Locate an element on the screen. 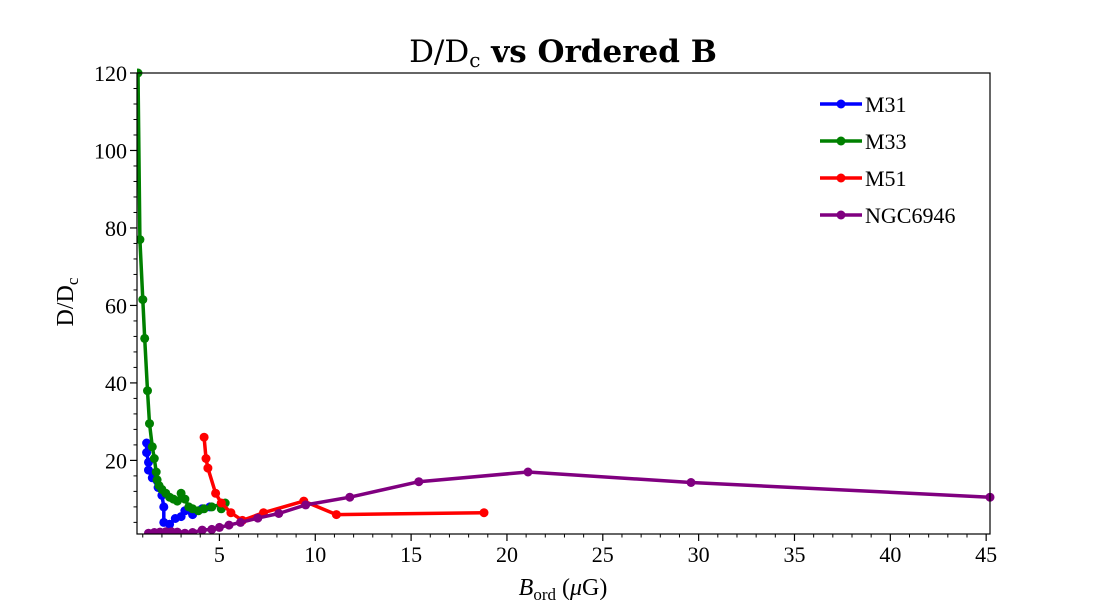 Image resolution: width=1100 pixels, height=600 pixels. x-tick-label-35: 35 is located at coordinates (794, 554).